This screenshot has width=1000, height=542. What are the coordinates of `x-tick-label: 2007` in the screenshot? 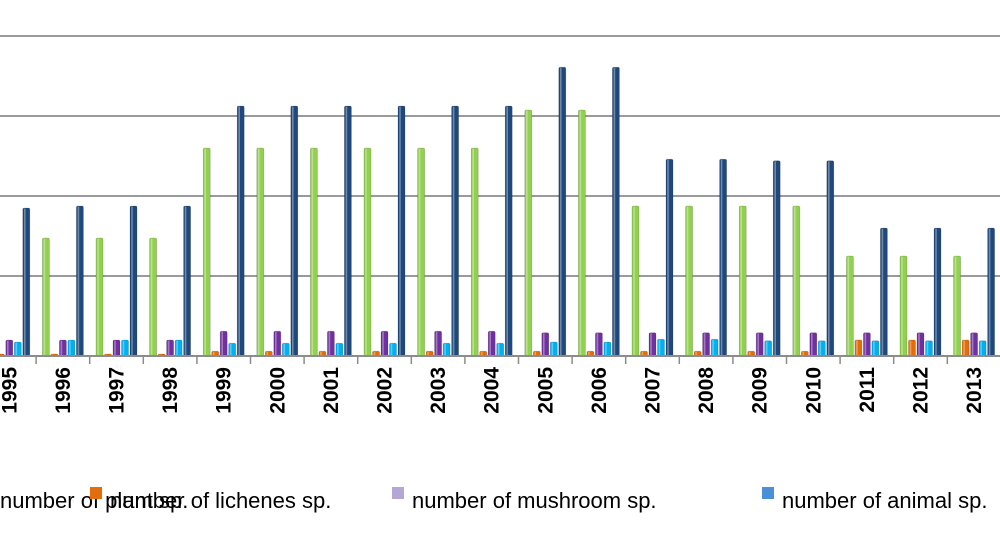 It's located at (653, 390).